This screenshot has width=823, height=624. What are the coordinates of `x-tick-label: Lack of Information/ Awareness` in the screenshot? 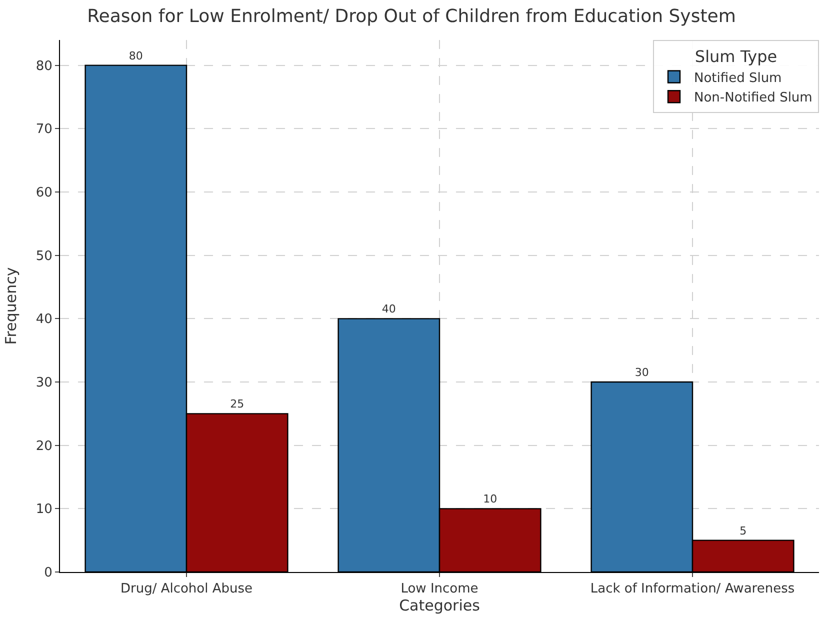 It's located at (692, 589).